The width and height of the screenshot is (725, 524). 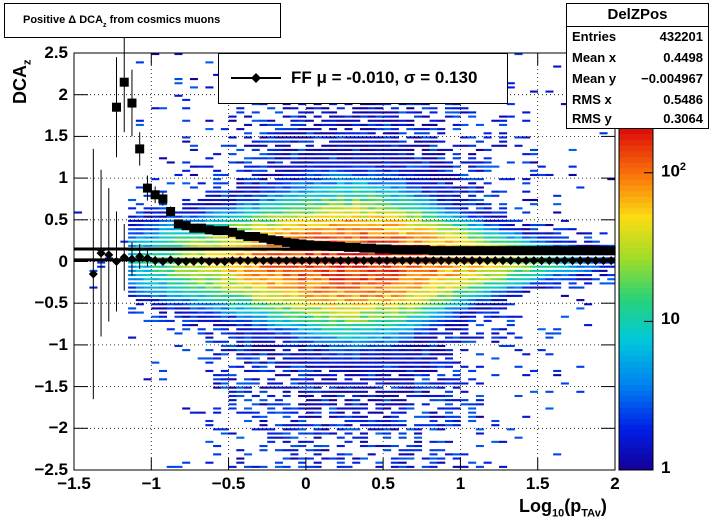 I want to click on square-marker, so click(x=348, y=247).